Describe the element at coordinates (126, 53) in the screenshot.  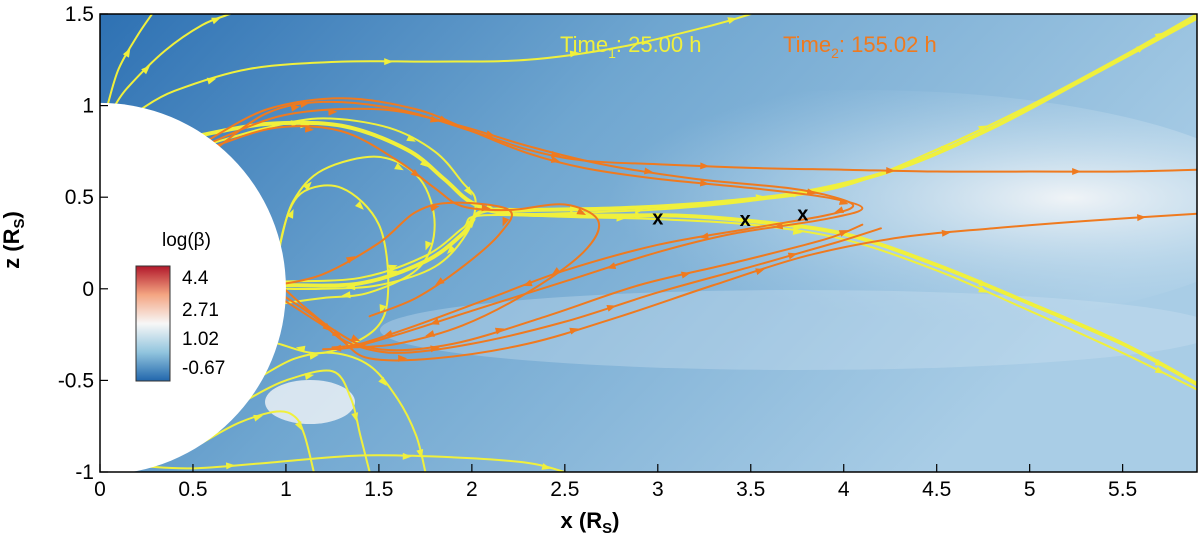
I see `field-line-9-arrow` at that location.